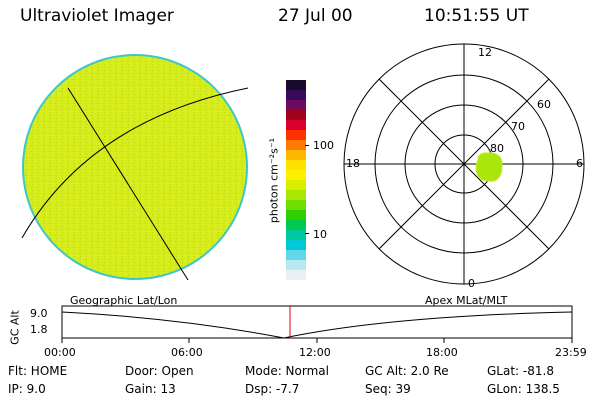 The image size is (600, 400). Describe the element at coordinates (272, 389) in the screenshot. I see `status-dsp: Dsp: -7.7` at that location.